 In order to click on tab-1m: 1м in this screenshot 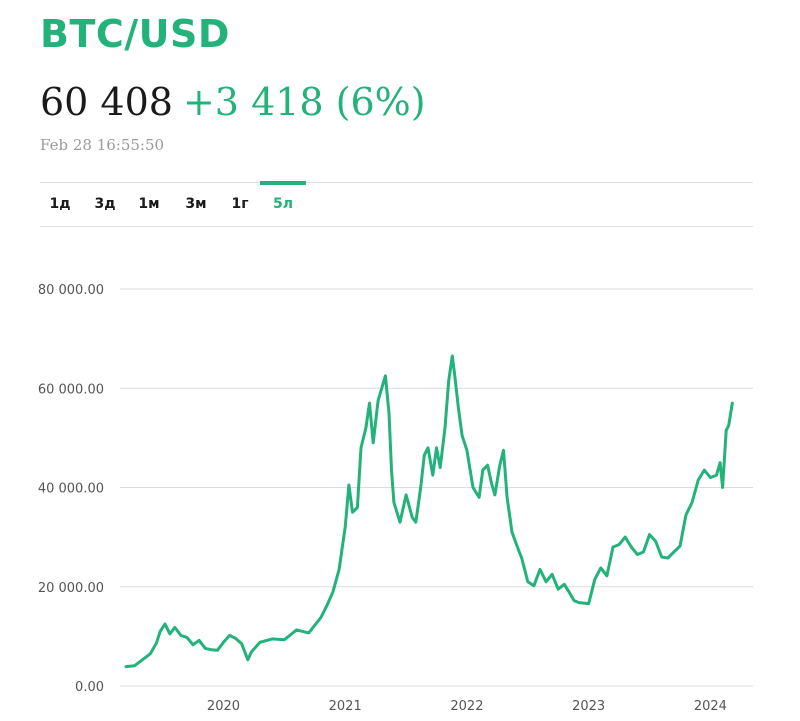, I will do `click(149, 204)`.